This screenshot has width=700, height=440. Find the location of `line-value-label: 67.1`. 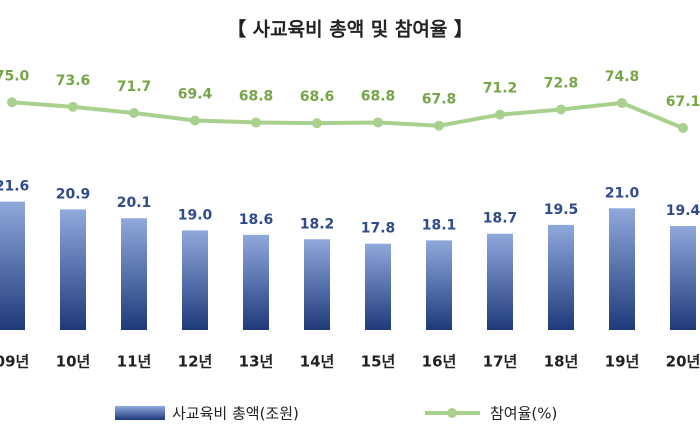

line-value-label: 67.1 is located at coordinates (683, 102).